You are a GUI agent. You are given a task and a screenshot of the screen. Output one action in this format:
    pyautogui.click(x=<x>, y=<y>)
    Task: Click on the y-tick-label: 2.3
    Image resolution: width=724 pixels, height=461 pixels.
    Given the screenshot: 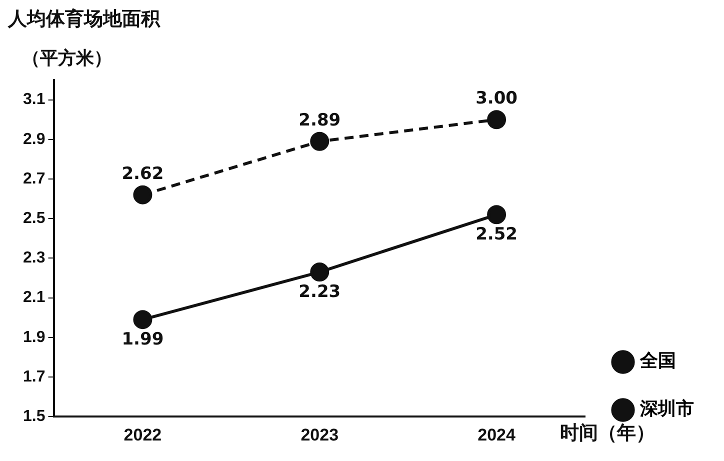 What is the action you would take?
    pyautogui.click(x=34, y=258)
    